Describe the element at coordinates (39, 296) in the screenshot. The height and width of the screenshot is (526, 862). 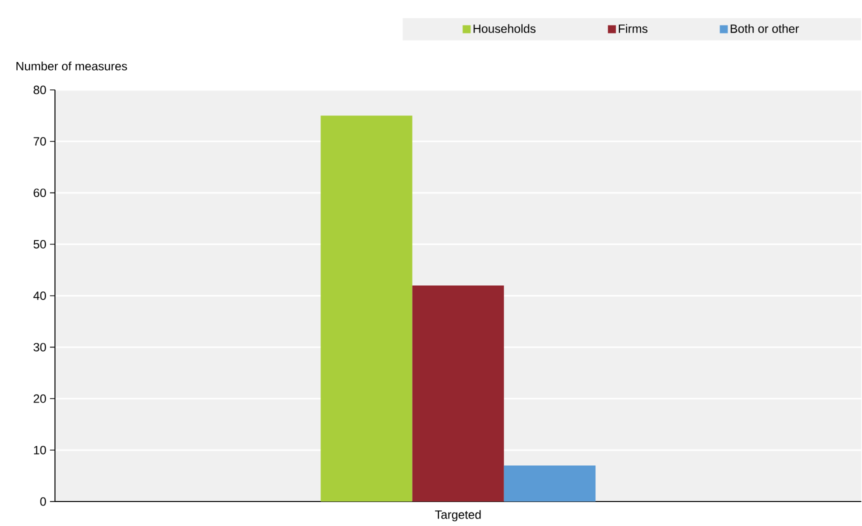
I see `y-tick-label: 40` at that location.